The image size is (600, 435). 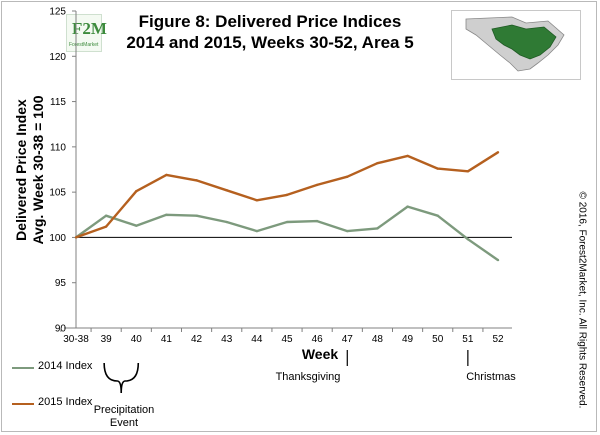 What do you see at coordinates (167, 339) in the screenshot?
I see `x-tick-label: 41` at bounding box center [167, 339].